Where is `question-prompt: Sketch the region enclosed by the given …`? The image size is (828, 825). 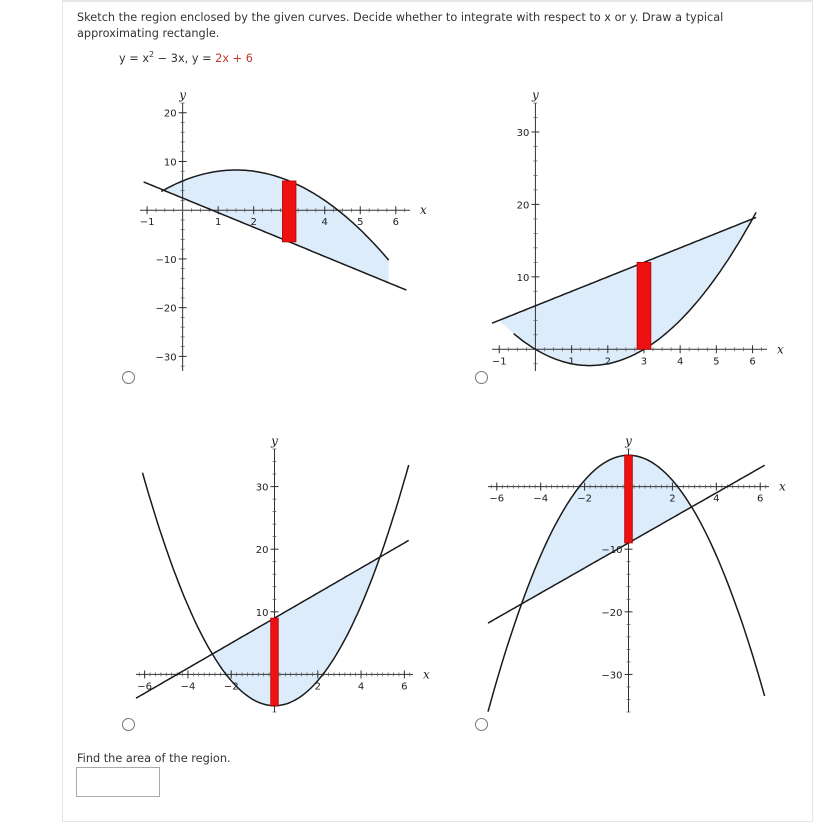
question-prompt: Sketch the region enclosed by the given … is located at coordinates (400, 25).